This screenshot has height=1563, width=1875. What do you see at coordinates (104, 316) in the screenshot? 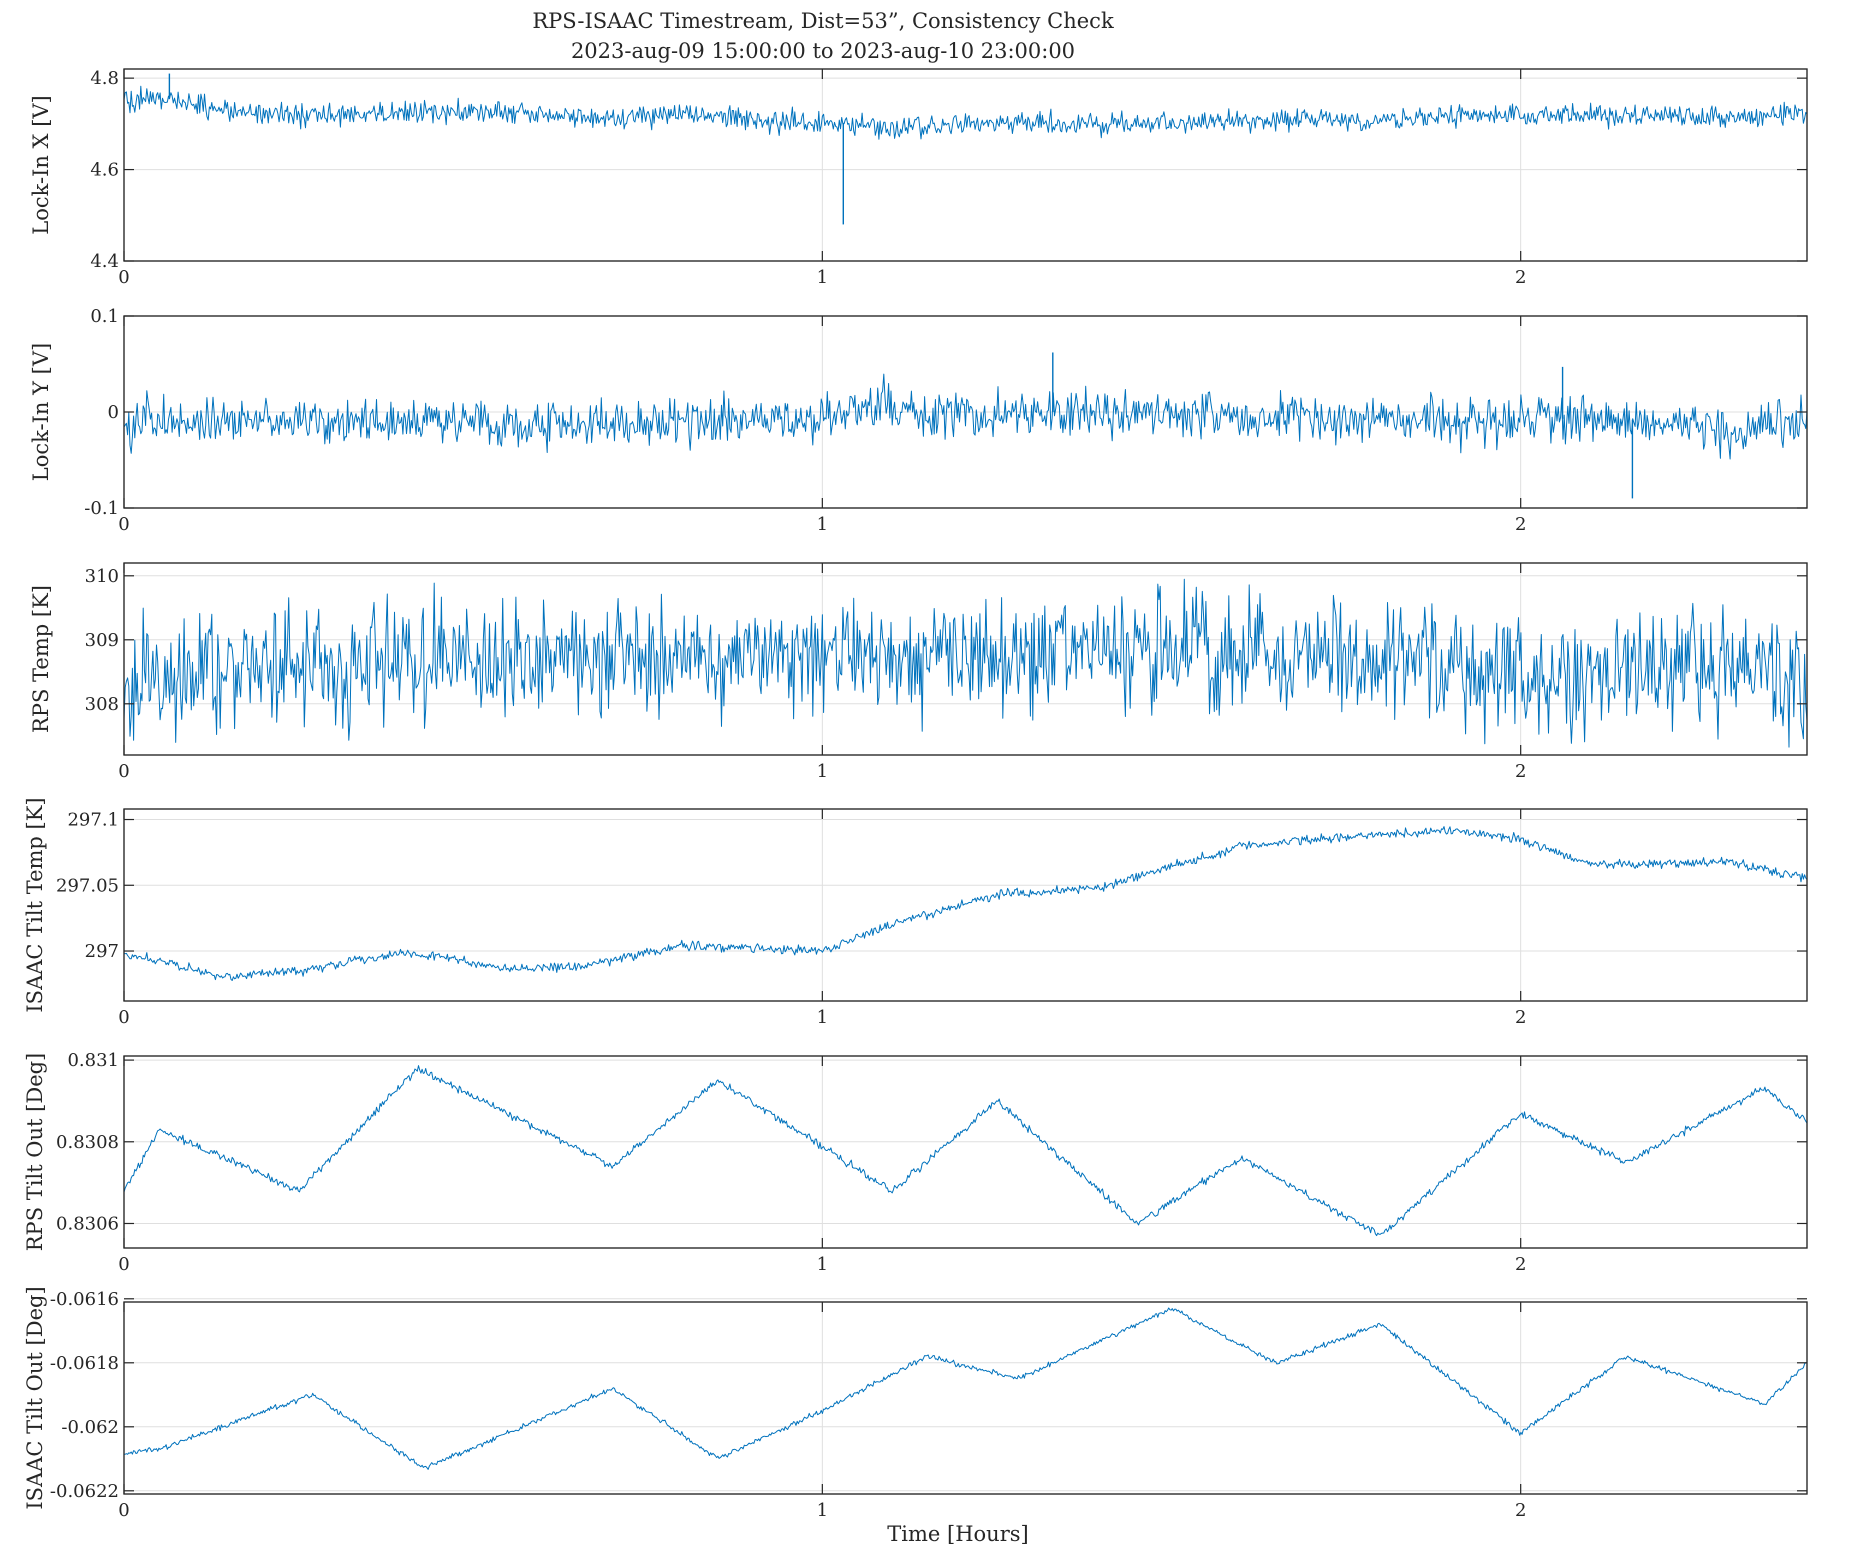
I see `y-tick-label: 0.1` at bounding box center [104, 316].